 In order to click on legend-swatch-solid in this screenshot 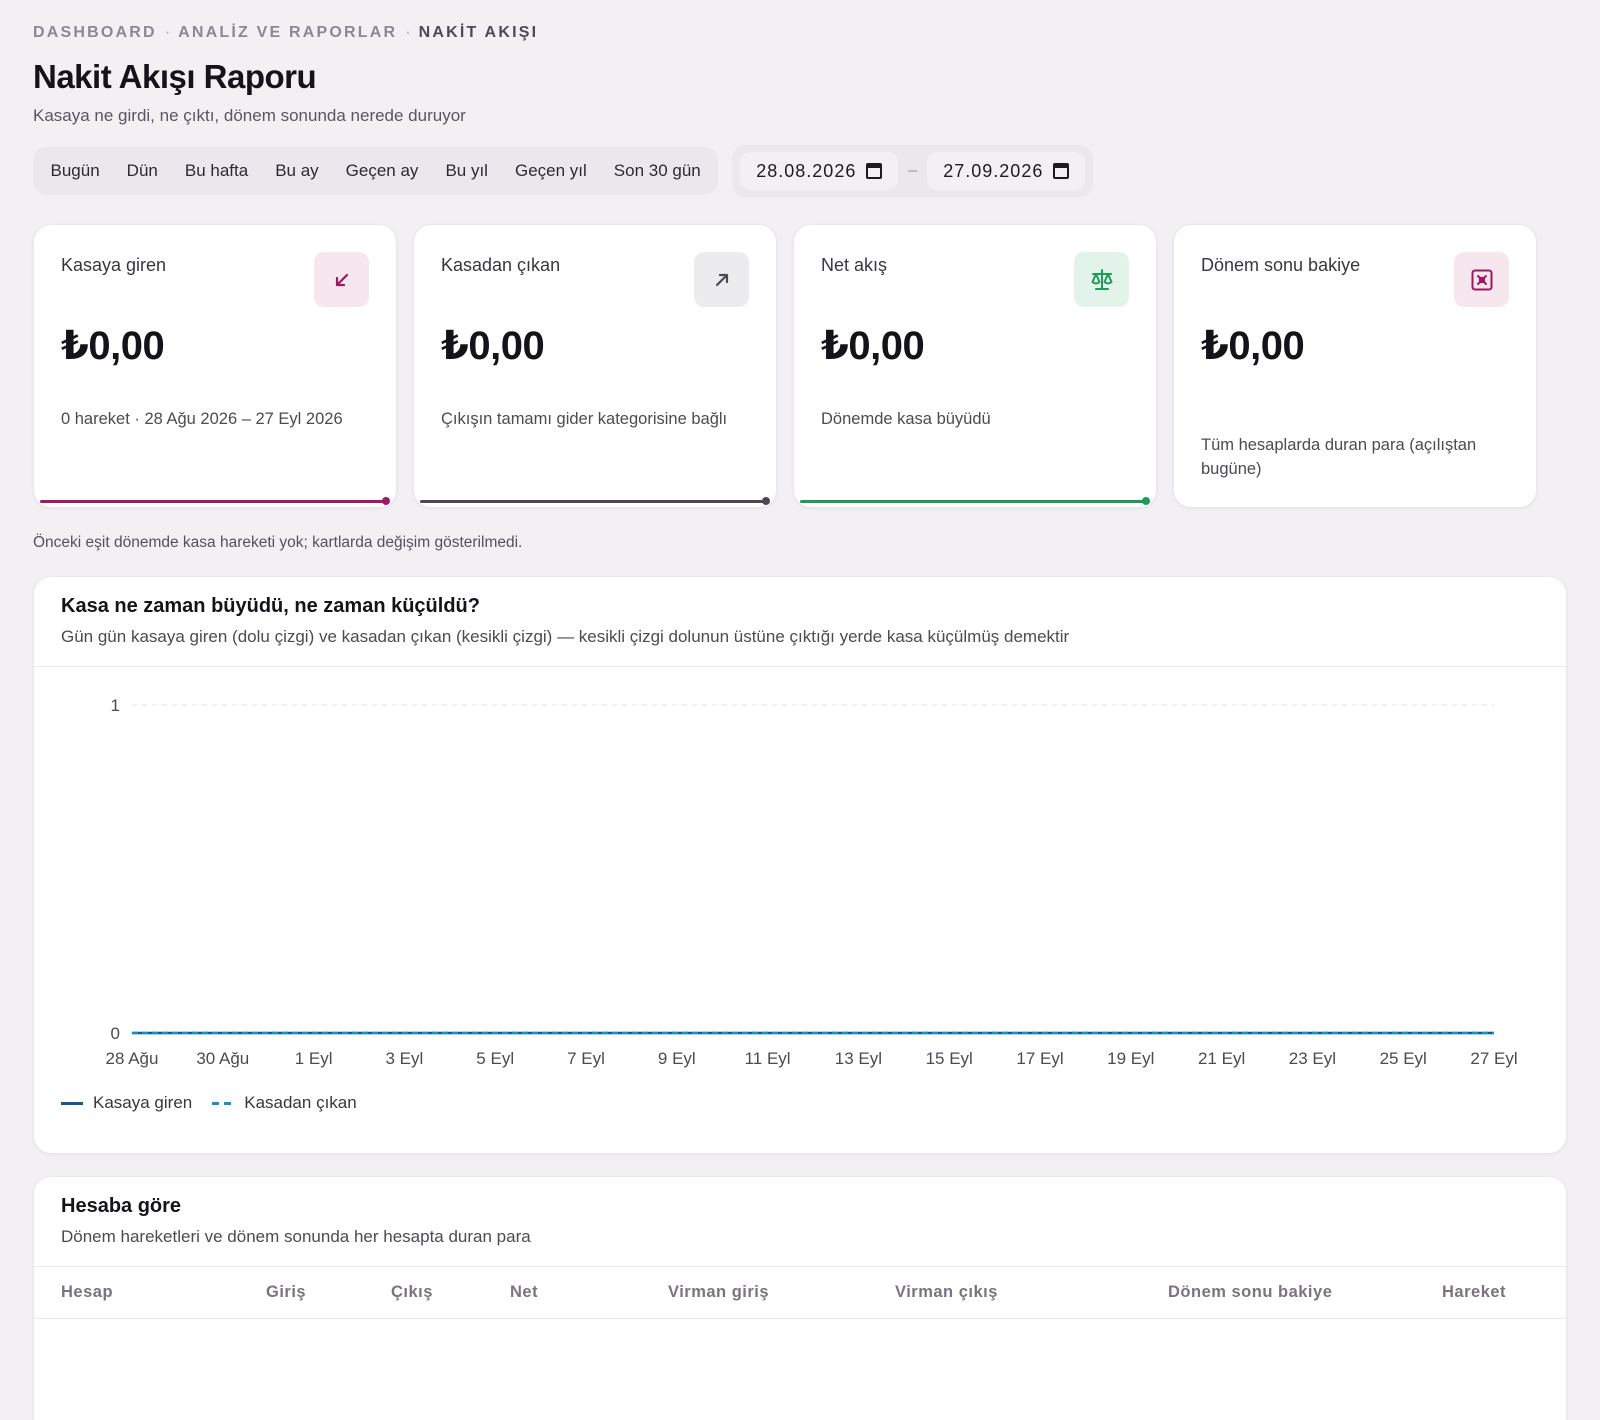, I will do `click(72, 1103)`.